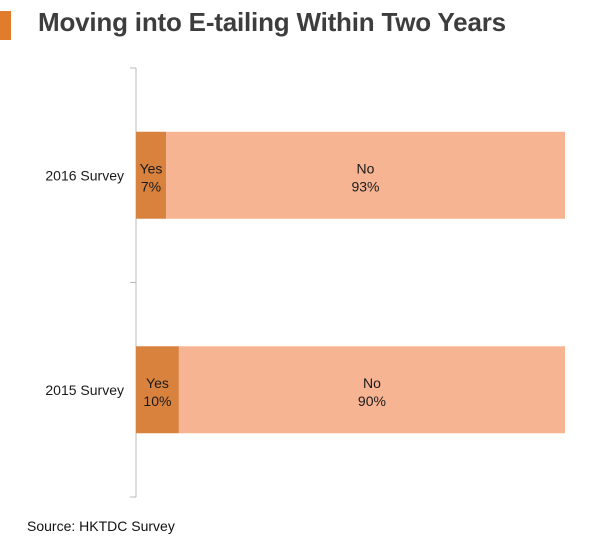 Image resolution: width=600 pixels, height=550 pixels. I want to click on category-label: 2015 Survey, so click(84, 390).